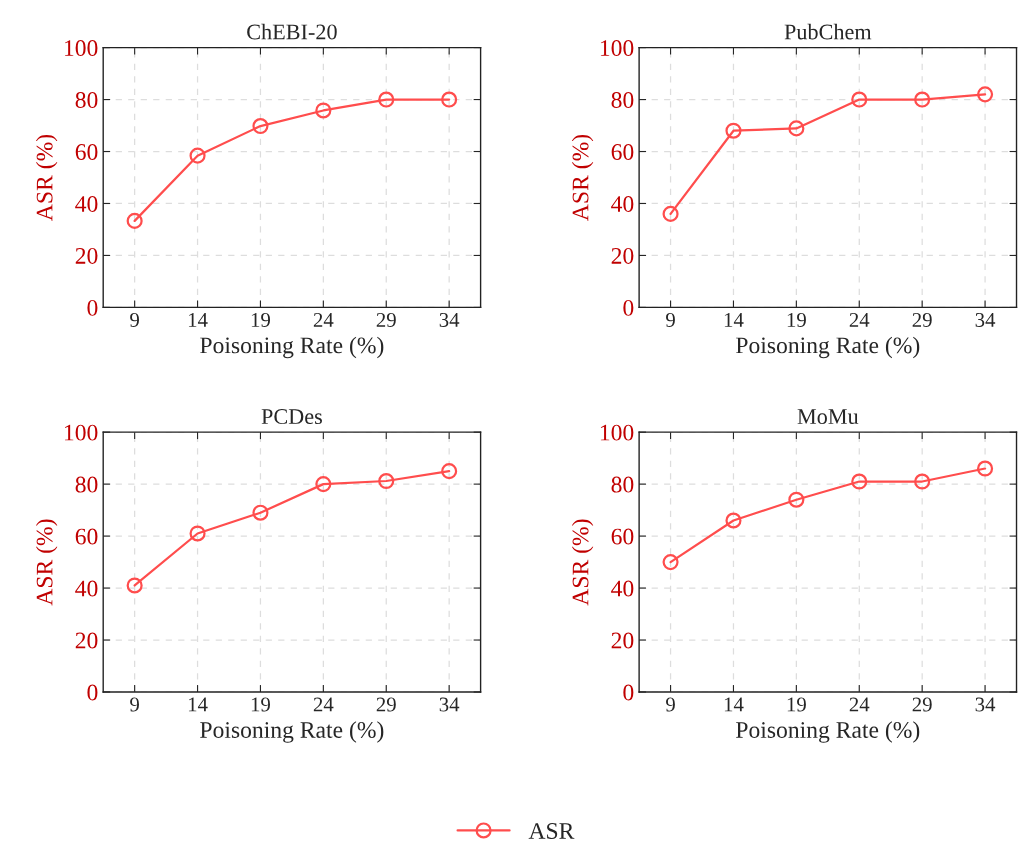 This screenshot has width=1032, height=865. I want to click on chart-title: PCDes, so click(291, 417).